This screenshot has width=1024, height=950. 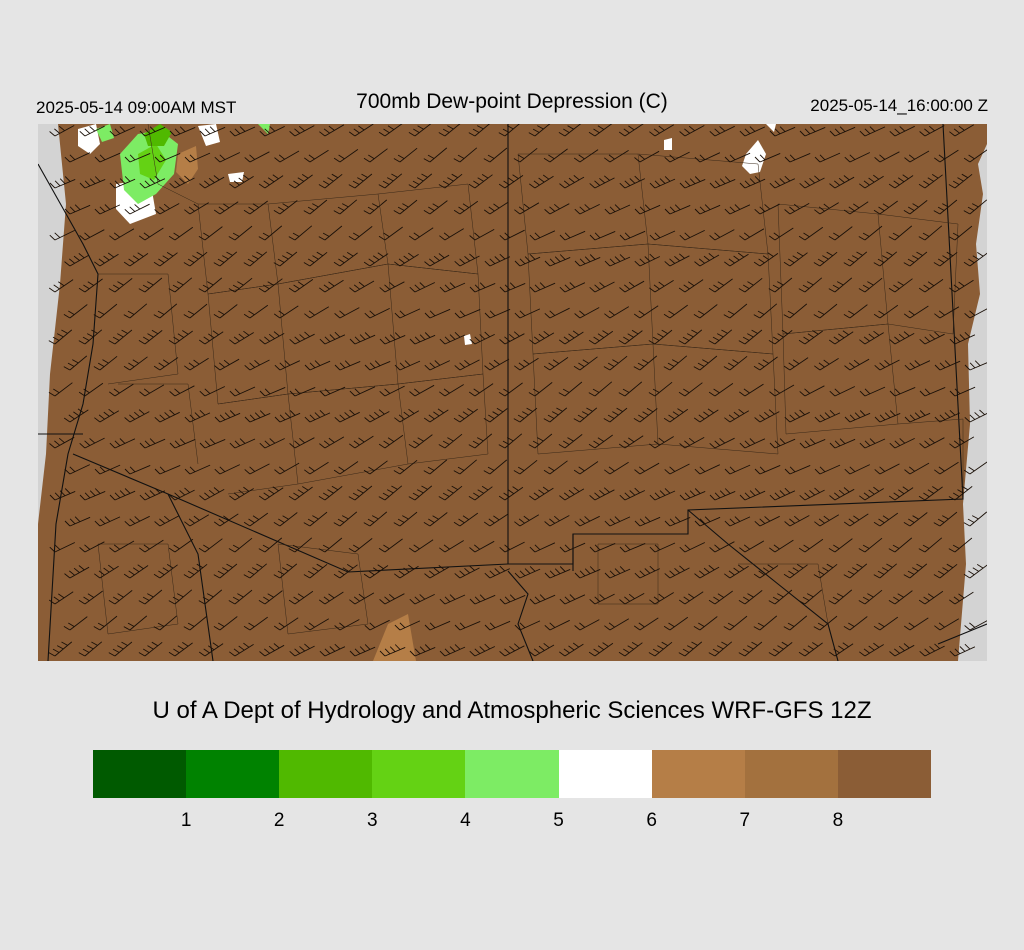 I want to click on colorbar-segment, so click(x=326, y=774).